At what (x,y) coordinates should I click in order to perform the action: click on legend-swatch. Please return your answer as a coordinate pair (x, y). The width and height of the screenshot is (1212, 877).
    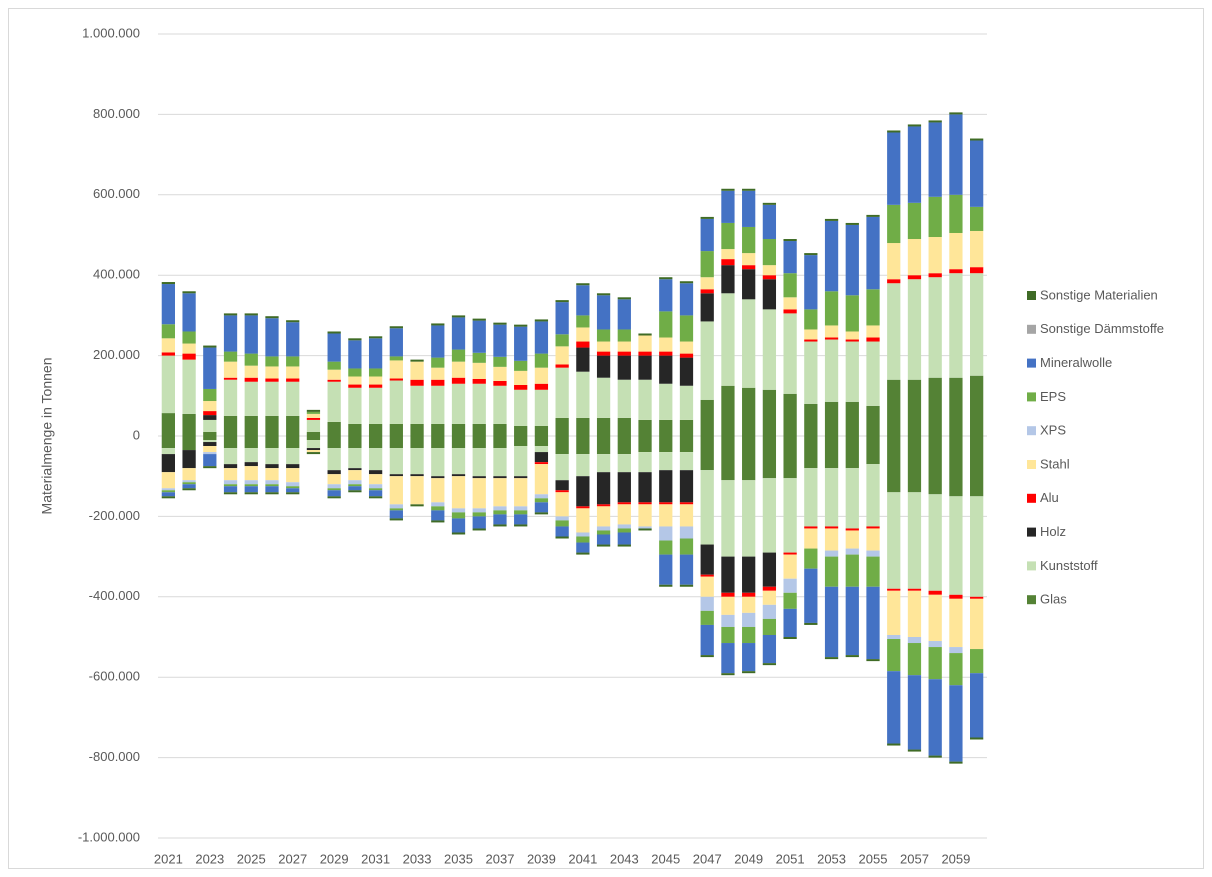
    Looking at the image, I should click on (1031, 464).